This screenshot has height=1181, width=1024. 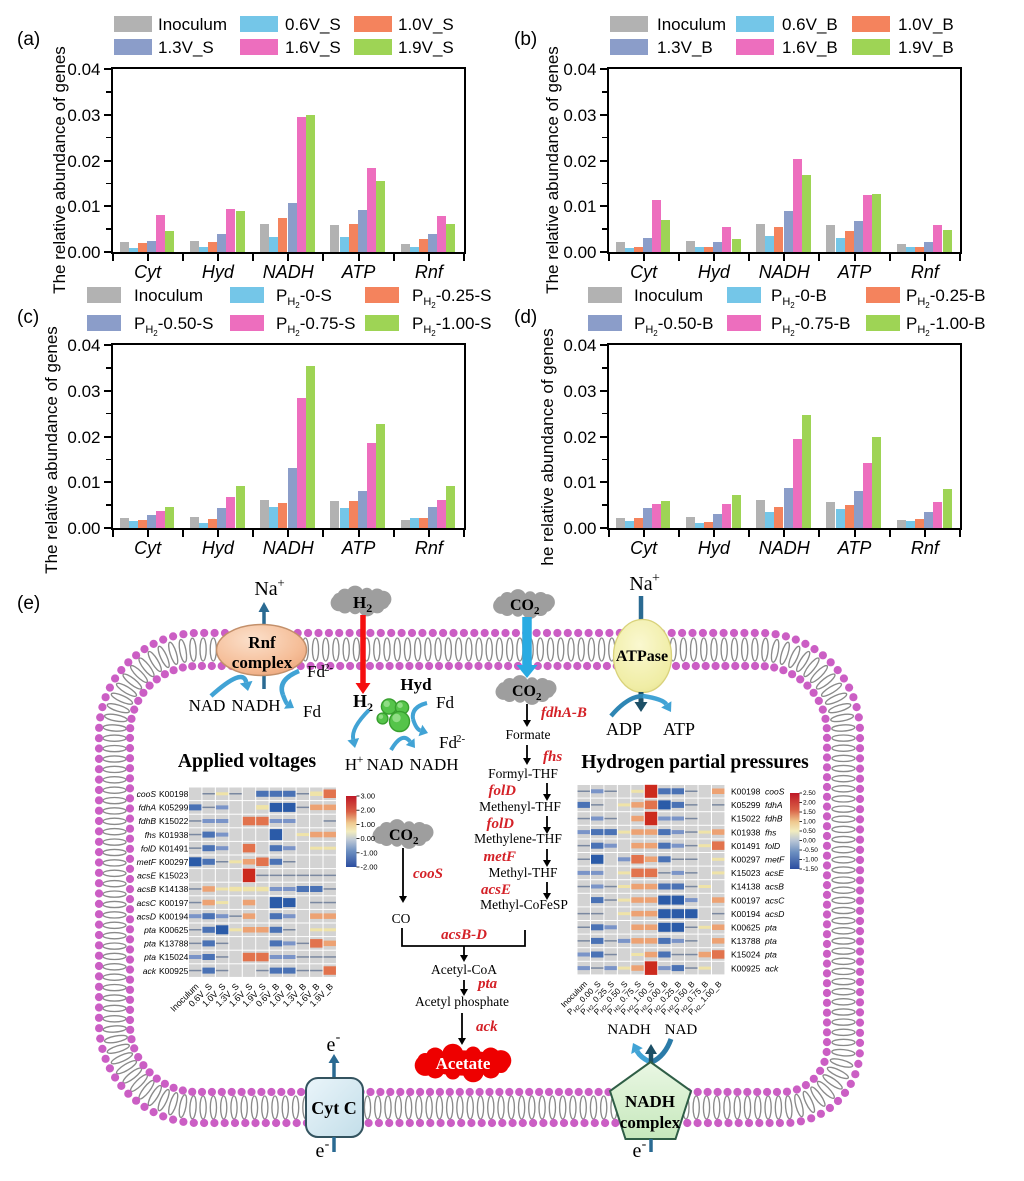 I want to click on svg-text: CO2, so click(x=404, y=837).